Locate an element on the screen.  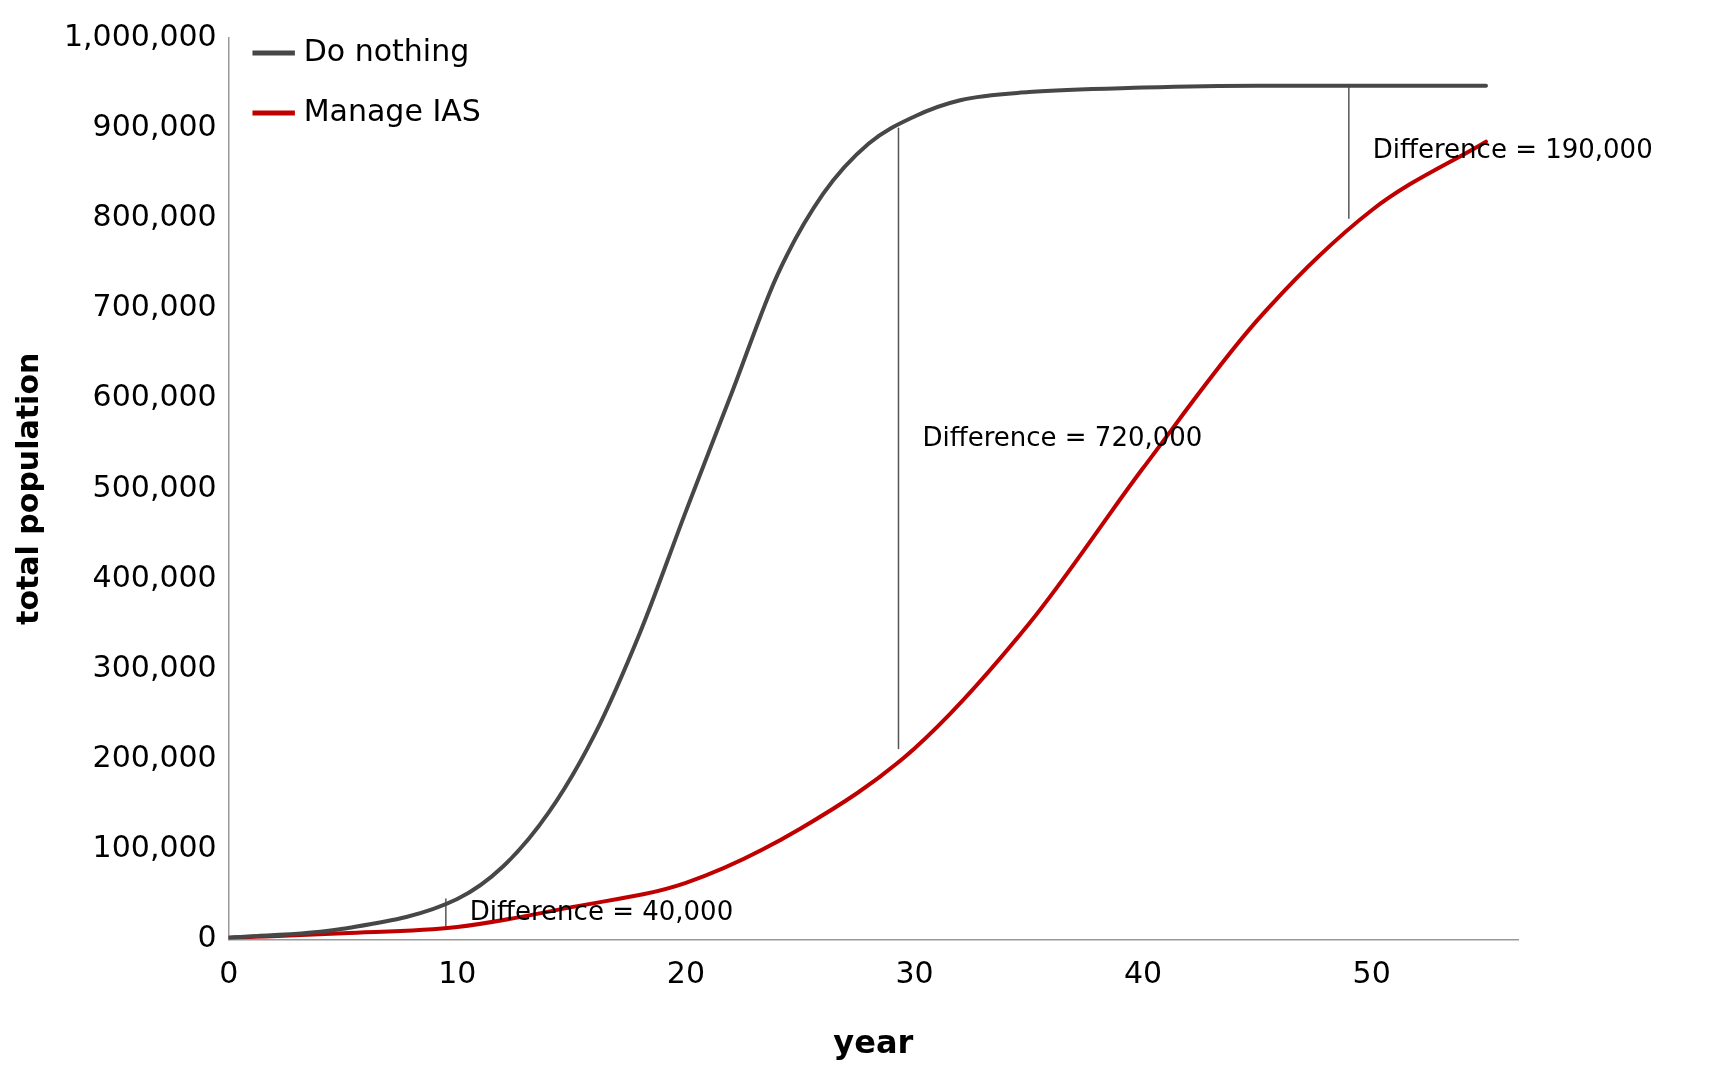
x-tick-label: 20 is located at coordinates (685, 973).